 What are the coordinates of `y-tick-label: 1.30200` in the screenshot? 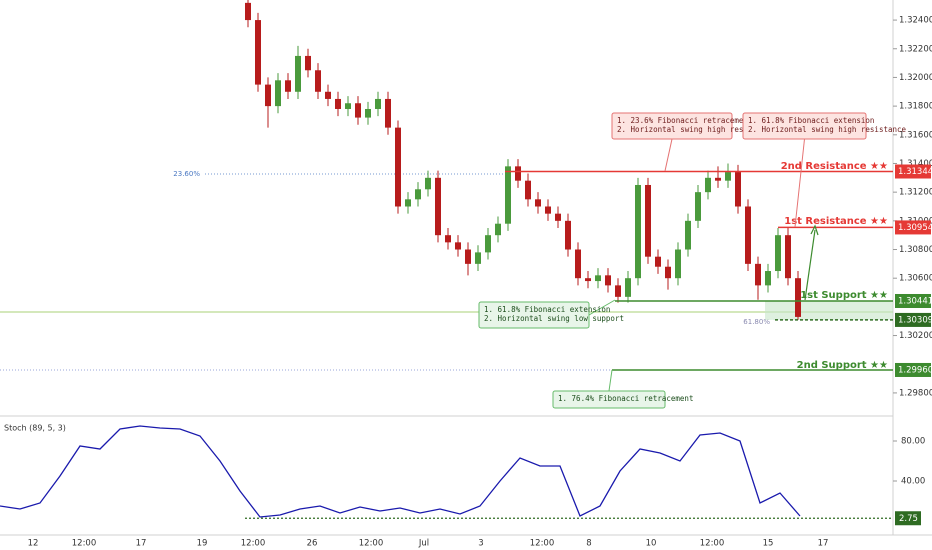 It's located at (915, 336).